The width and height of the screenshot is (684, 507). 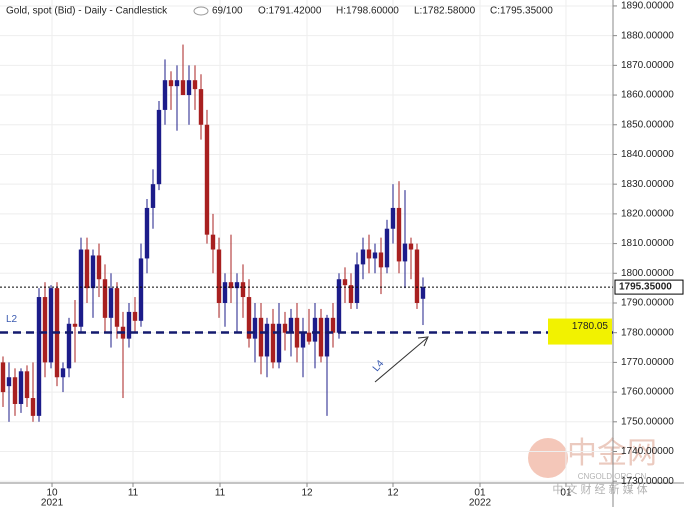 I want to click on y-tick-label: 1750.00000, so click(x=647, y=421).